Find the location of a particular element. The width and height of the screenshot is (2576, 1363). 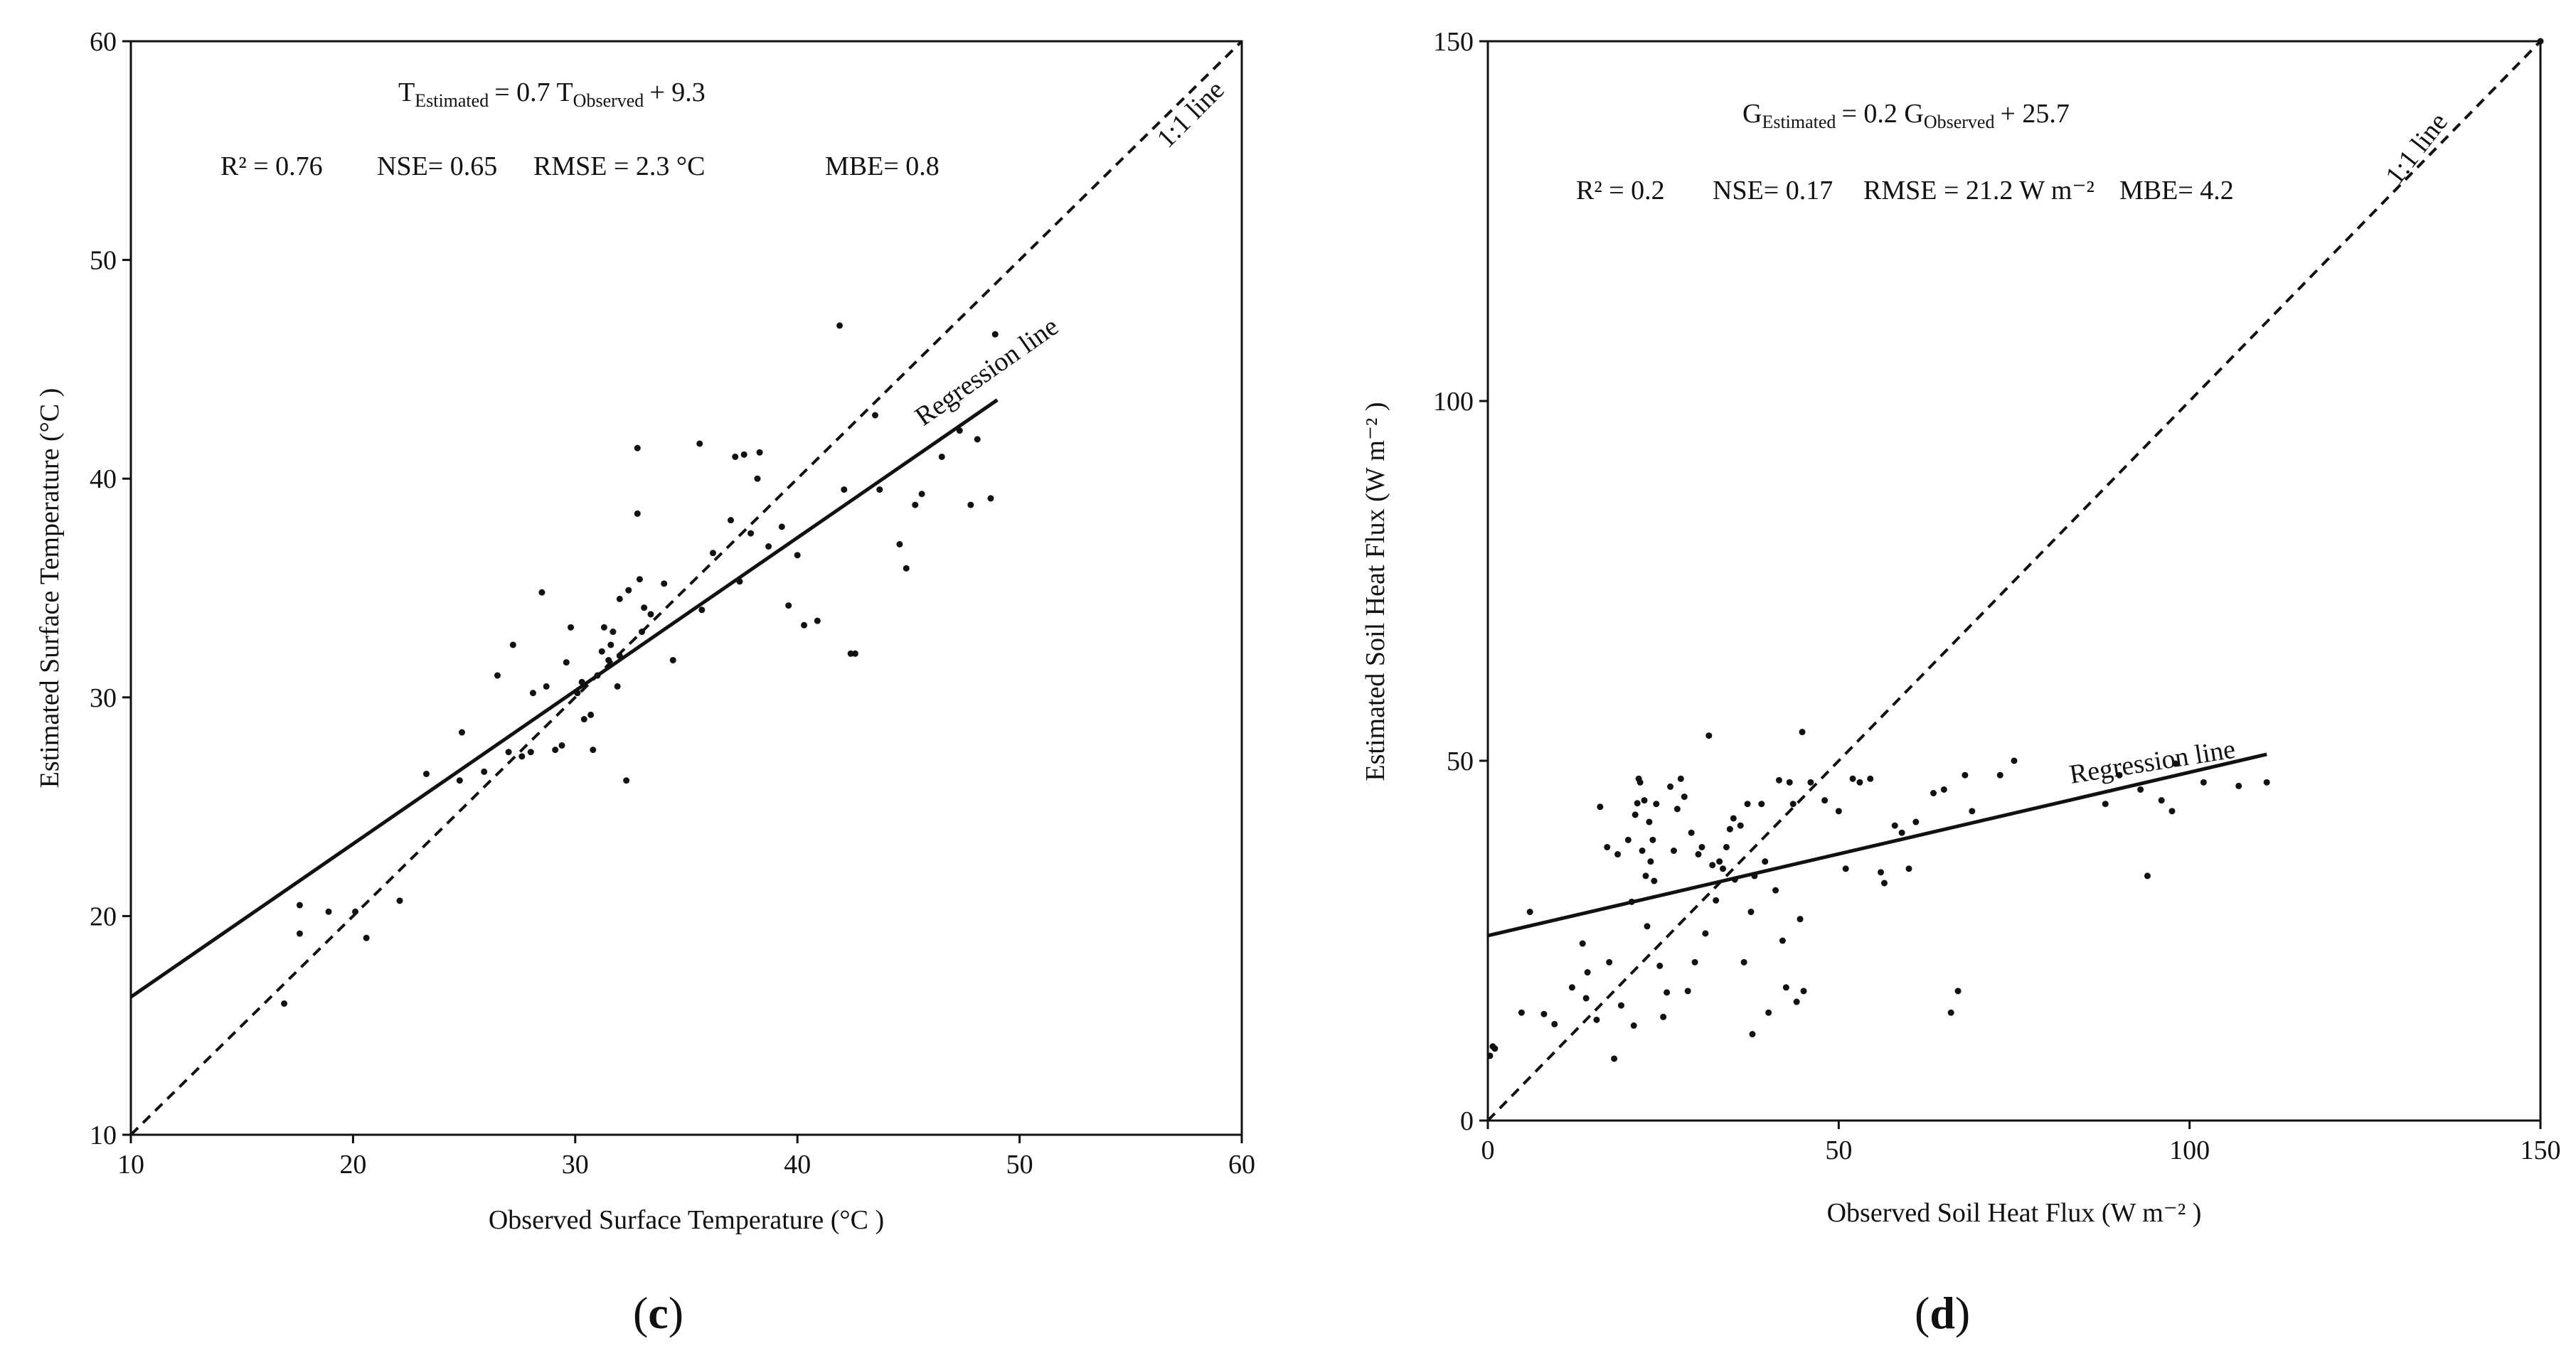

panel-d-y-tick-label: 100 is located at coordinates (1453, 402).